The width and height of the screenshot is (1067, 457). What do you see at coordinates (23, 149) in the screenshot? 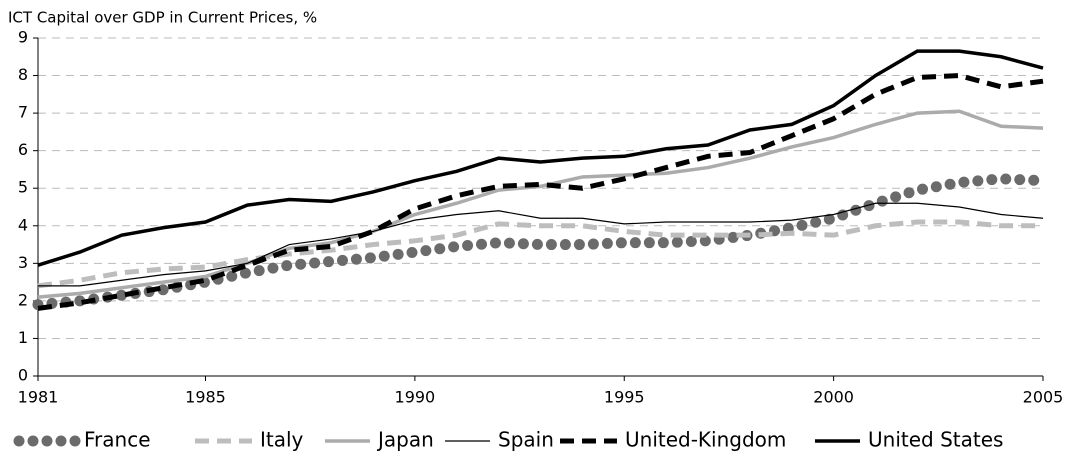
I see `y-tick-label: 6` at bounding box center [23, 149].